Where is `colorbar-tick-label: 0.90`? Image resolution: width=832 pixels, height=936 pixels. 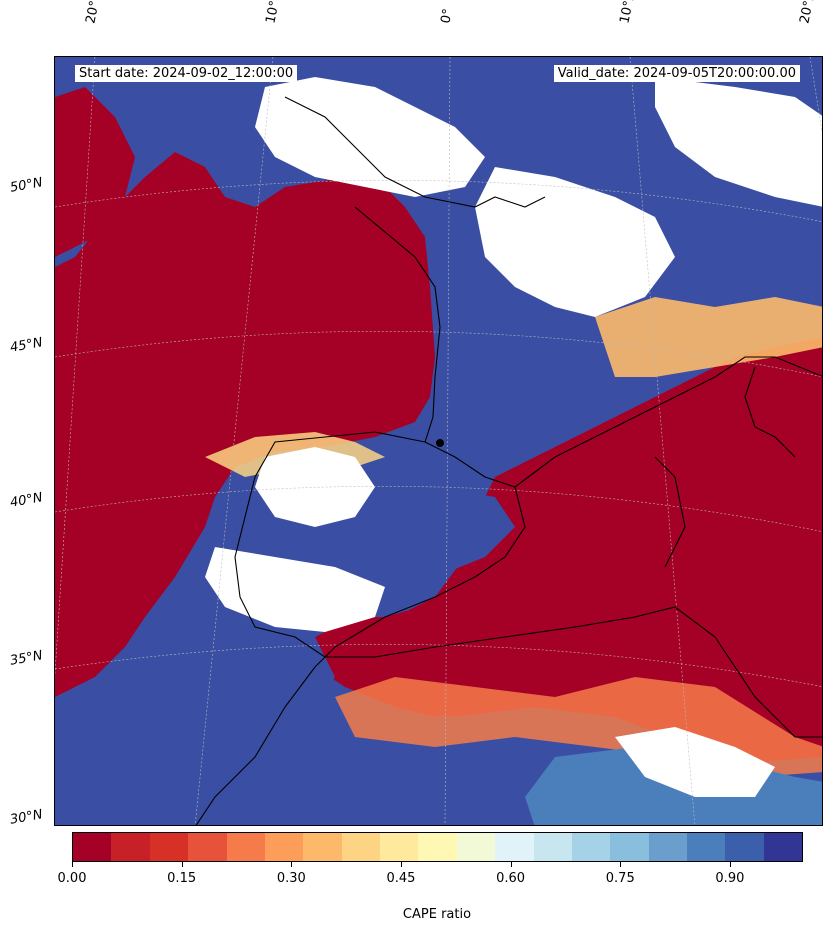 colorbar-tick-label: 0.90 is located at coordinates (730, 878).